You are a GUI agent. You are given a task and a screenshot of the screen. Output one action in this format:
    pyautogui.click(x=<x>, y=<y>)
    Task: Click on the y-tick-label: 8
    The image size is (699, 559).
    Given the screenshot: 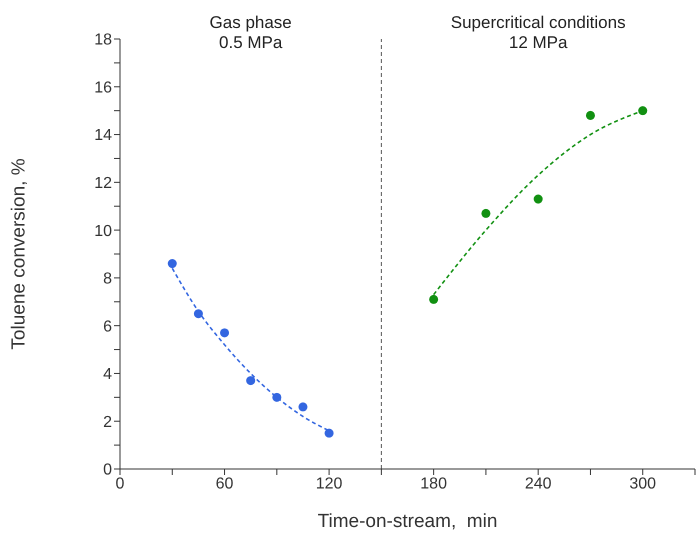 What is the action you would take?
    pyautogui.click(x=107, y=279)
    